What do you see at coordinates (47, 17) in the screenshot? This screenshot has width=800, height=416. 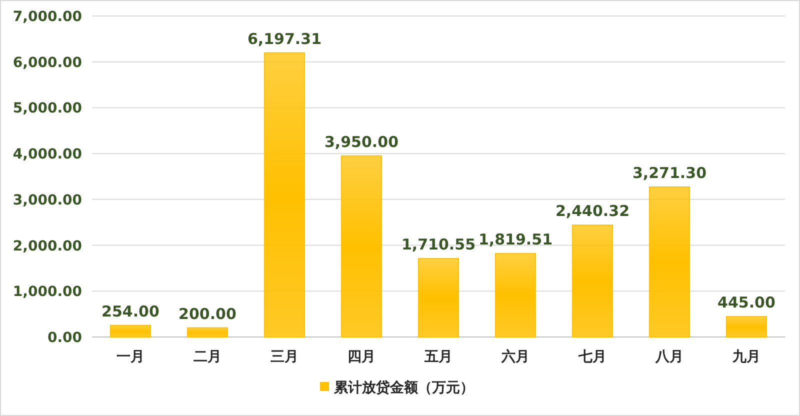 I see `y-tick-label: 7,000.00` at bounding box center [47, 17].